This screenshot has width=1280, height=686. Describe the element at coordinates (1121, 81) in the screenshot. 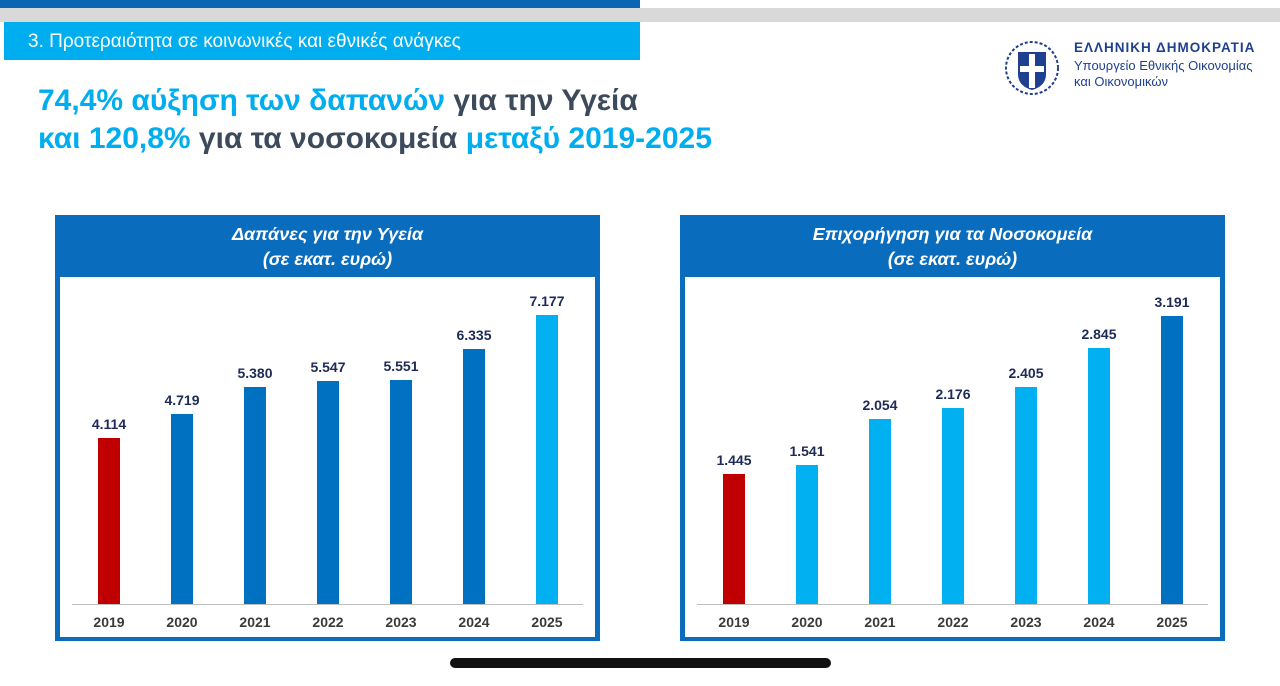

I see `ministry-line-2: και Οικονομικών` at that location.